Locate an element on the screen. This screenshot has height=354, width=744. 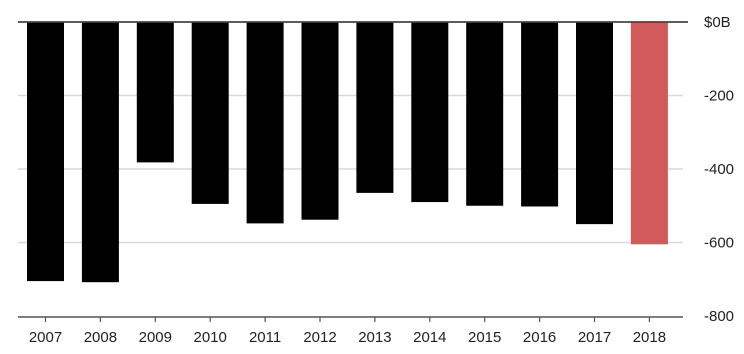
bar-2011 is located at coordinates (265, 123).